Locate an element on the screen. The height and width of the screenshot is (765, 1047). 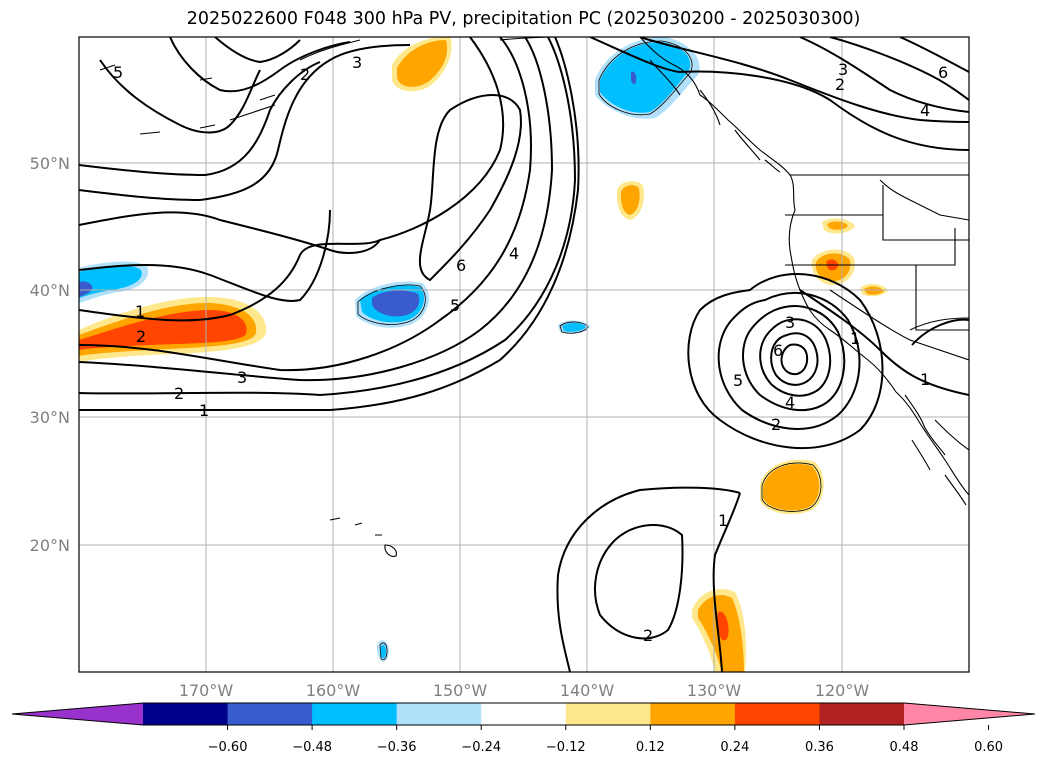
lat-tick-label: 50°N is located at coordinates (50, 163).